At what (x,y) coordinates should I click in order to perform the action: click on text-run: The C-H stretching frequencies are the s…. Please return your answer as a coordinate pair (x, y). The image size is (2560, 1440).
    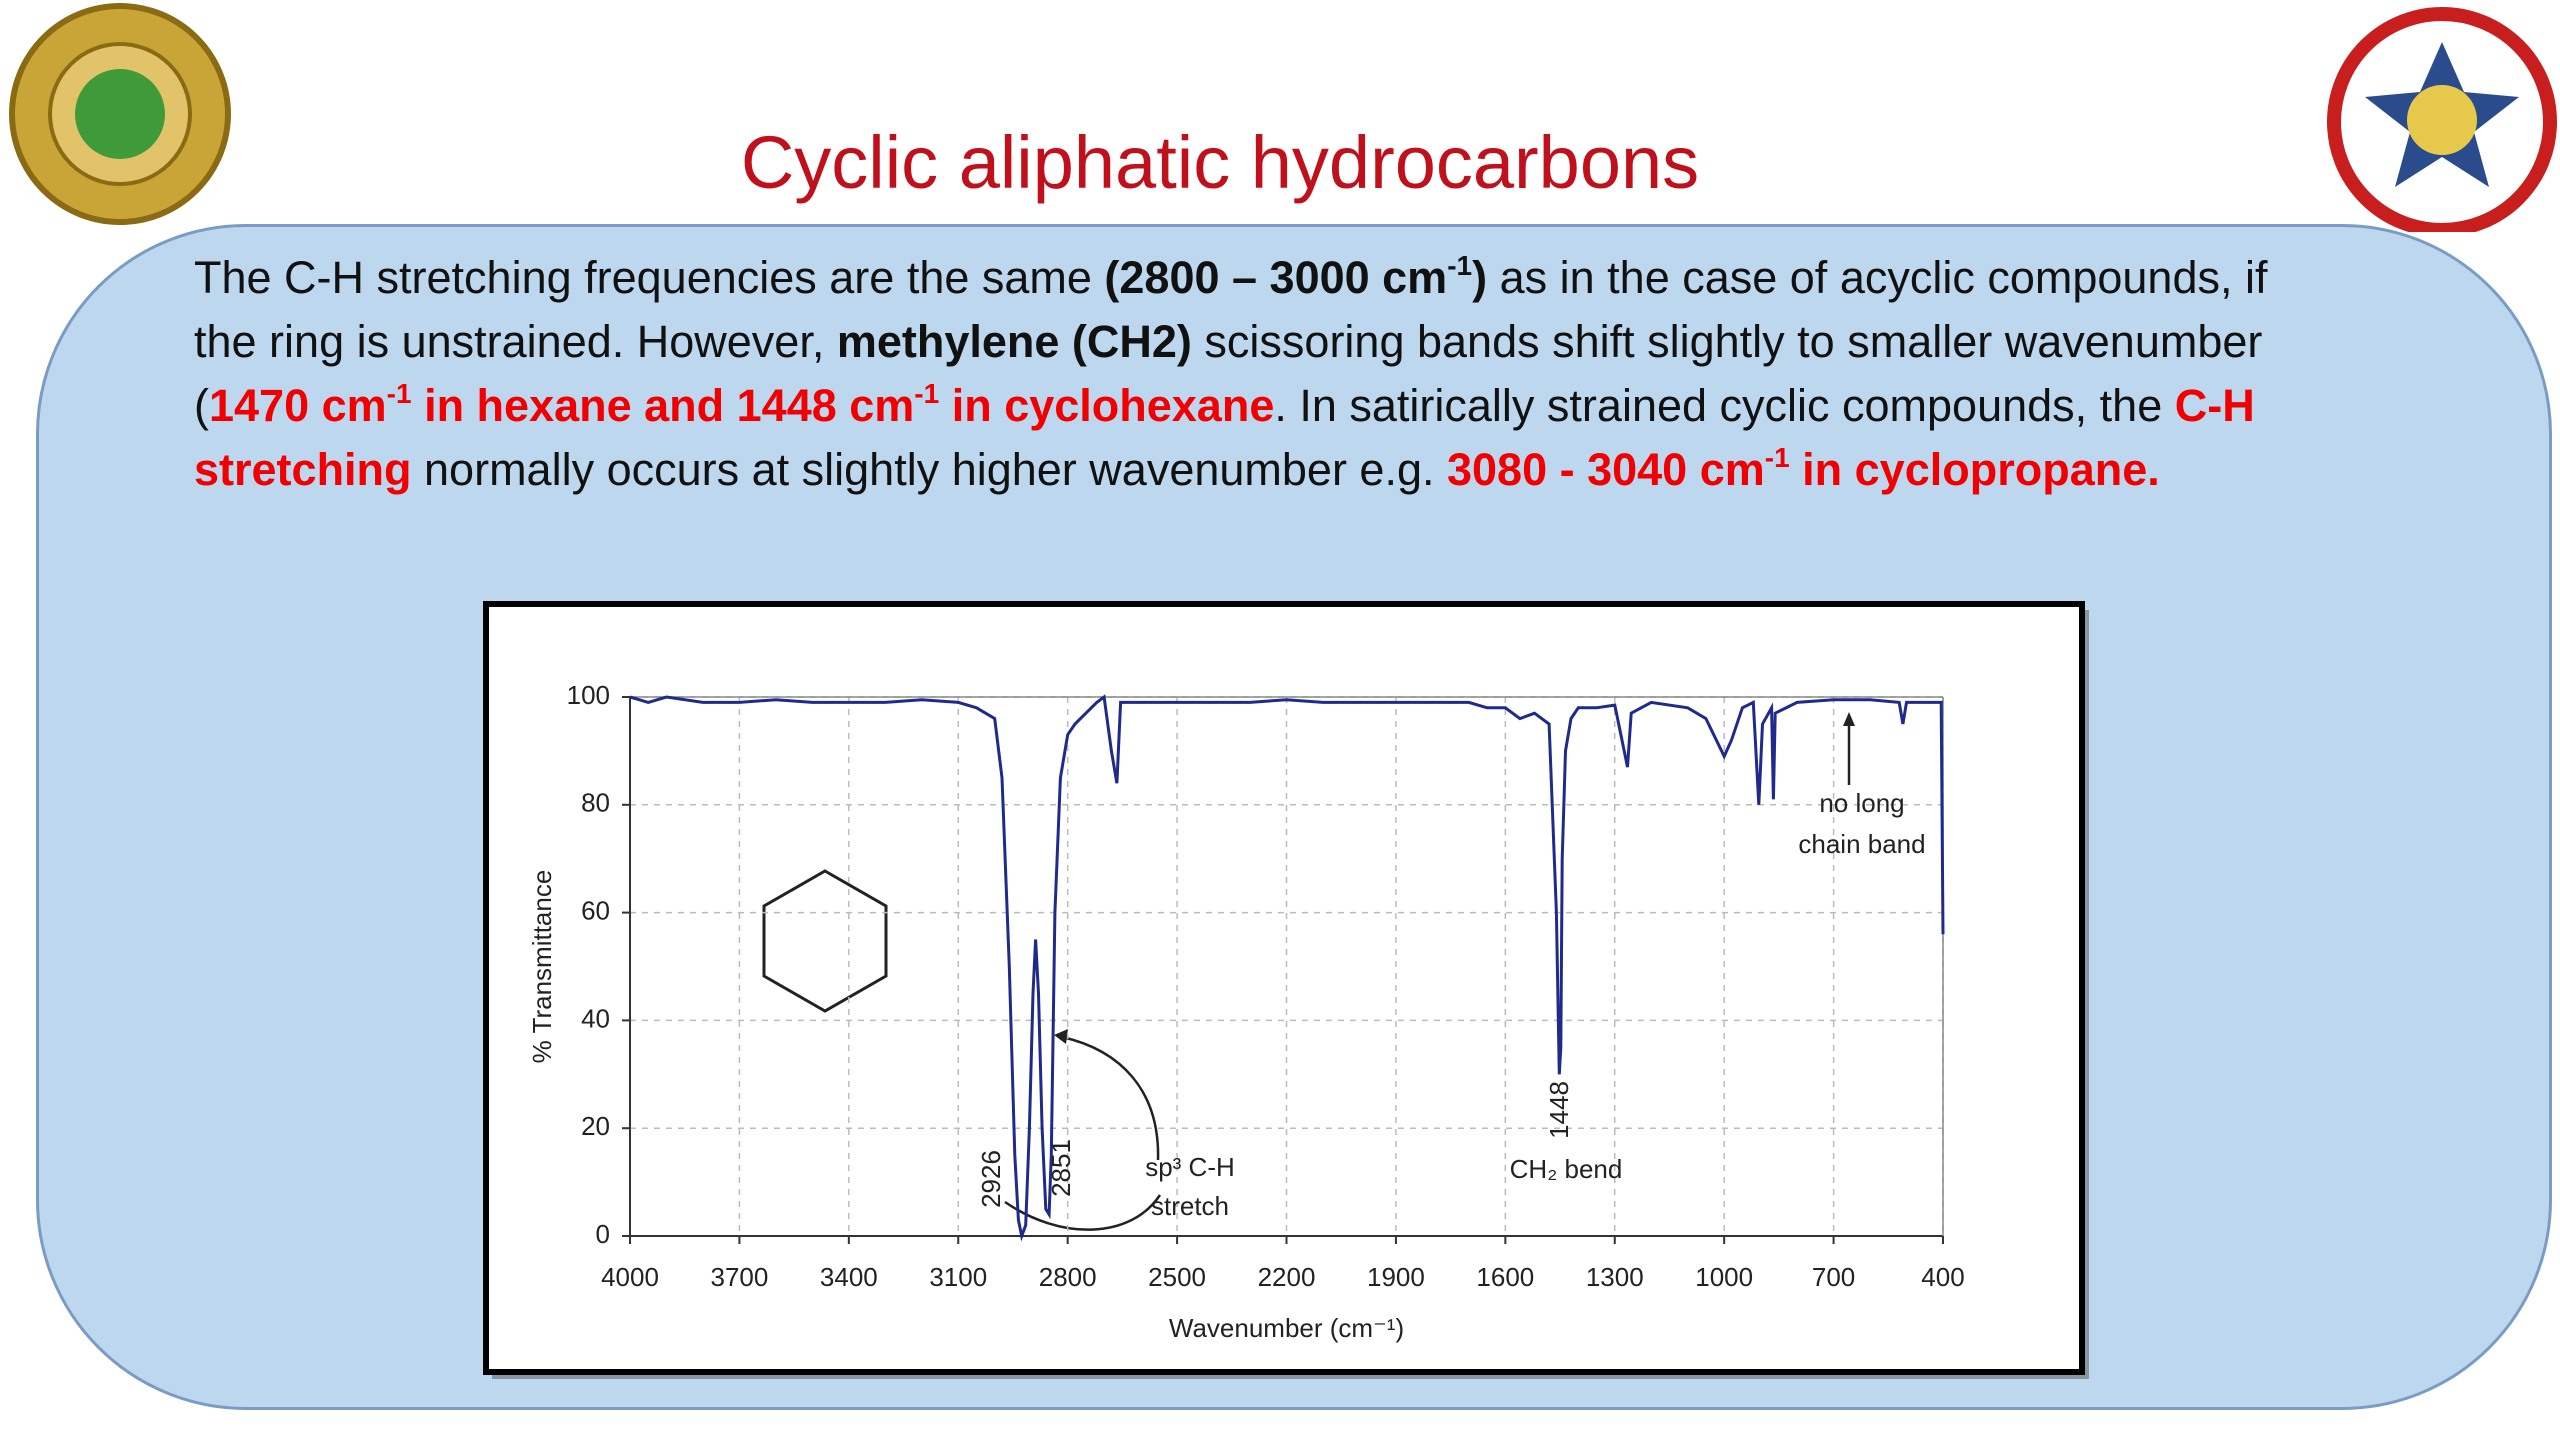
    Looking at the image, I should click on (649, 277).